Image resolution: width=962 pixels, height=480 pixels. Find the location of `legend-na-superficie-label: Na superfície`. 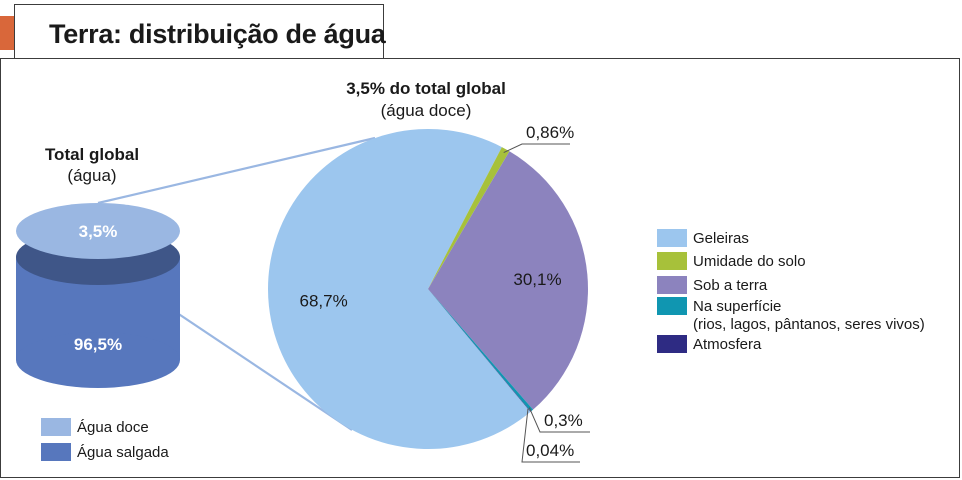

legend-na-superficie-label: Na superfície is located at coordinates (737, 306).